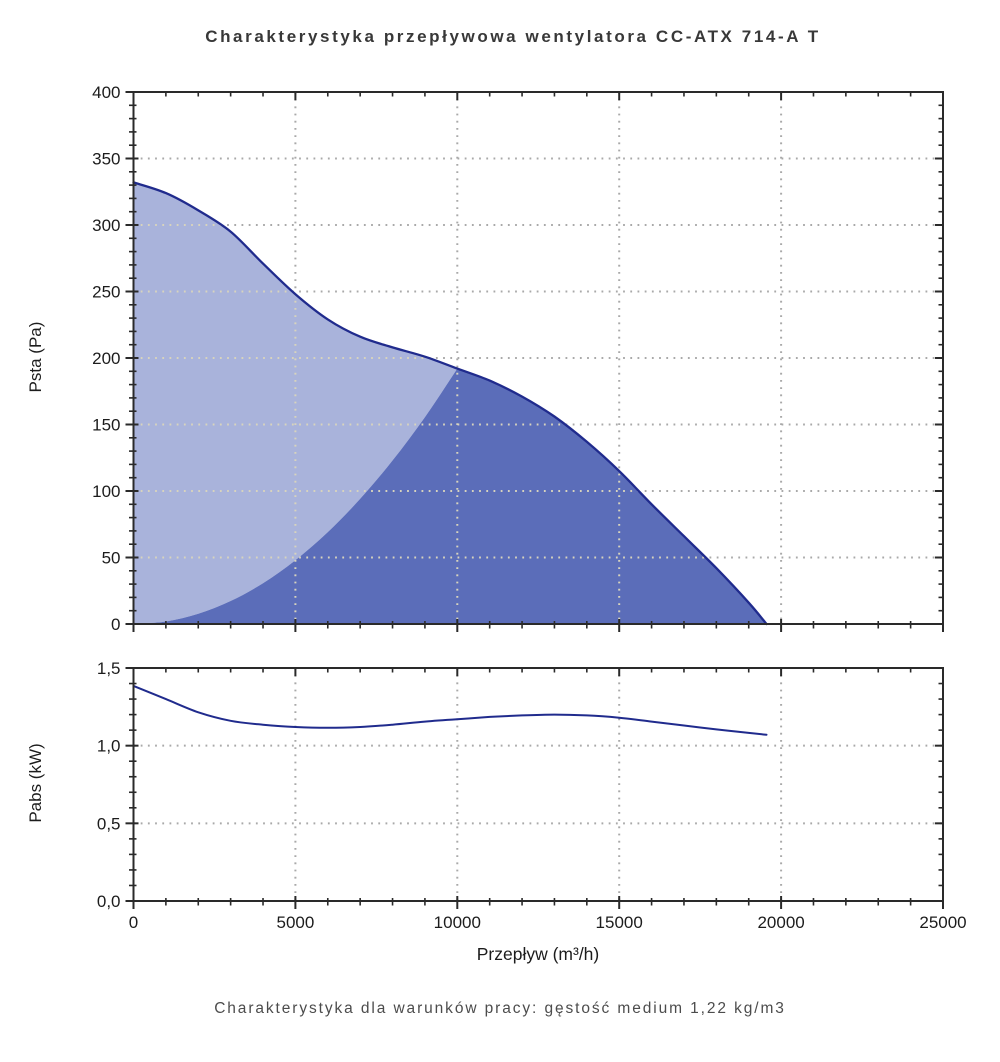  What do you see at coordinates (538, 954) in the screenshot?
I see `x-axis-title: Przepływ (m³/h)` at bounding box center [538, 954].